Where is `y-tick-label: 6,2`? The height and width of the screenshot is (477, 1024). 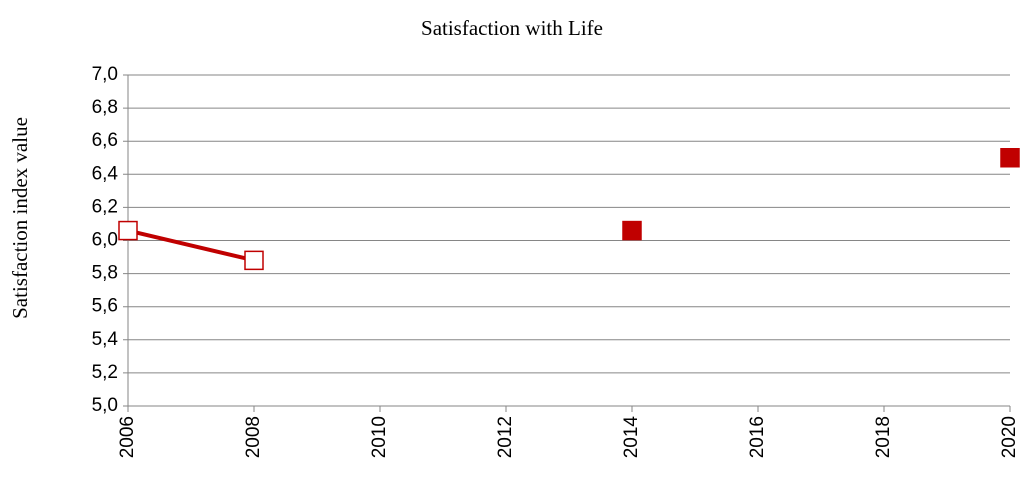 y-tick-label: 6,2 is located at coordinates (105, 206).